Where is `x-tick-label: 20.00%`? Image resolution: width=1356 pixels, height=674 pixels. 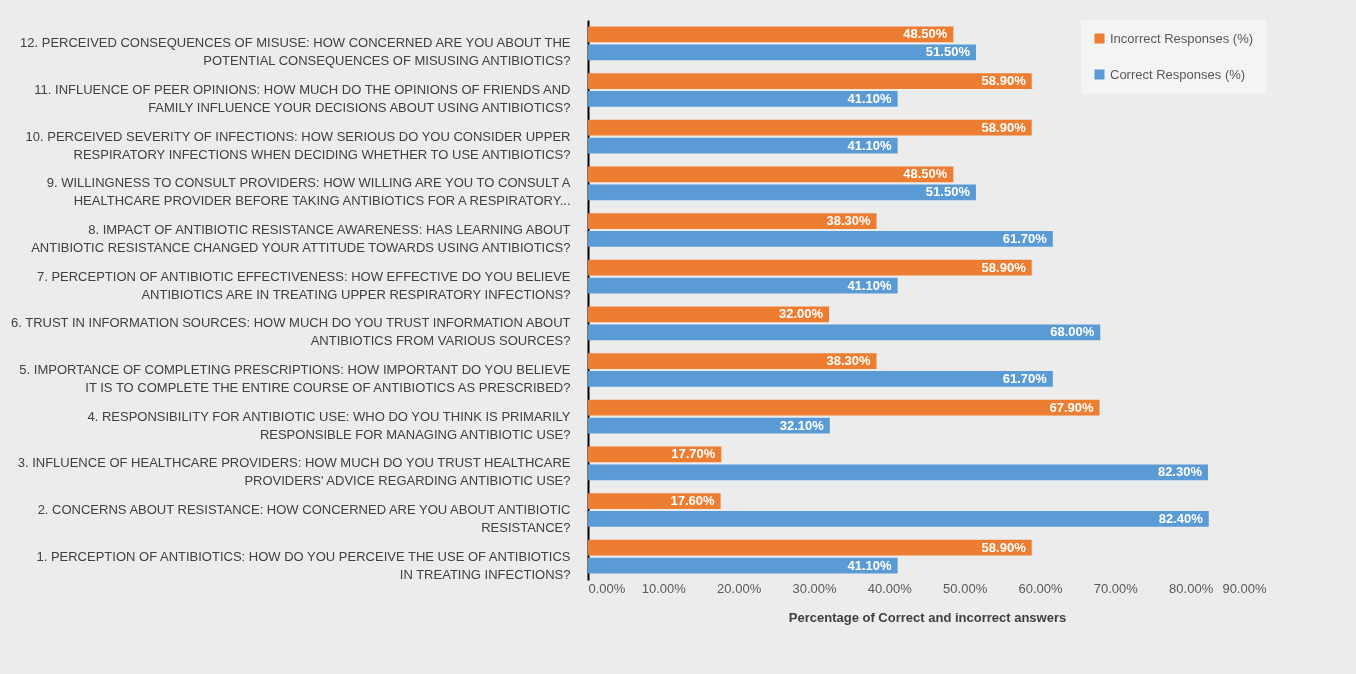 x-tick-label: 20.00% is located at coordinates (739, 588).